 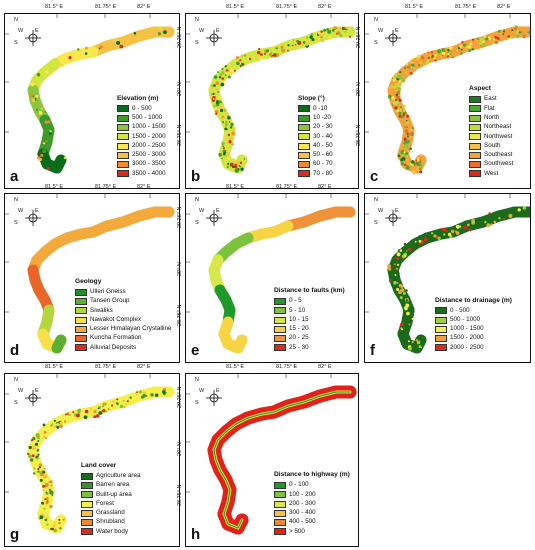 What do you see at coordinates (123, 319) in the screenshot?
I see `legend-item: Nawakot Complex` at bounding box center [123, 319].